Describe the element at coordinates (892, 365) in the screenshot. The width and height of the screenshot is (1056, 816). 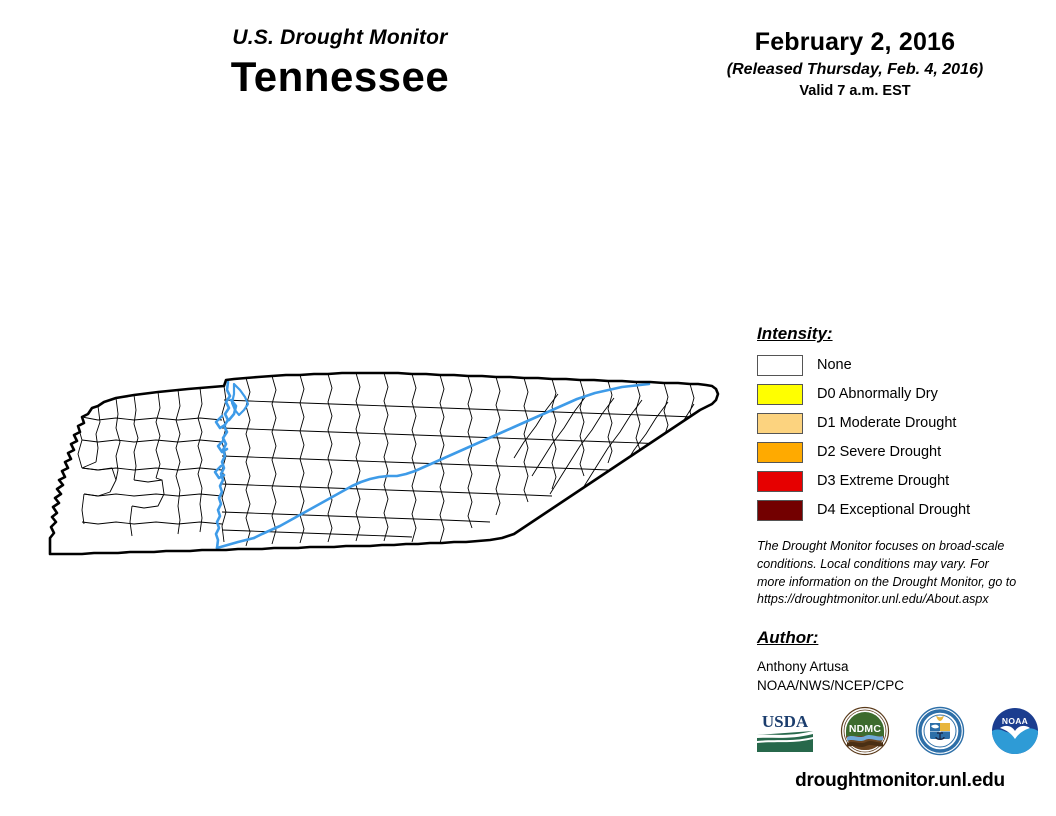
I see `legend-item-none: None` at that location.